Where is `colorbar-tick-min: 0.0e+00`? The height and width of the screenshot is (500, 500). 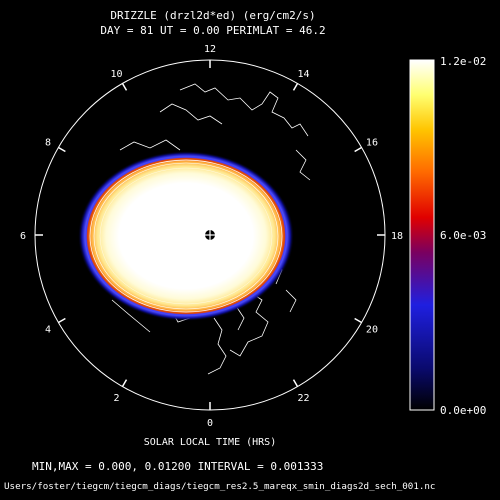
colorbar-tick-min: 0.0e+00 is located at coordinates (463, 410).